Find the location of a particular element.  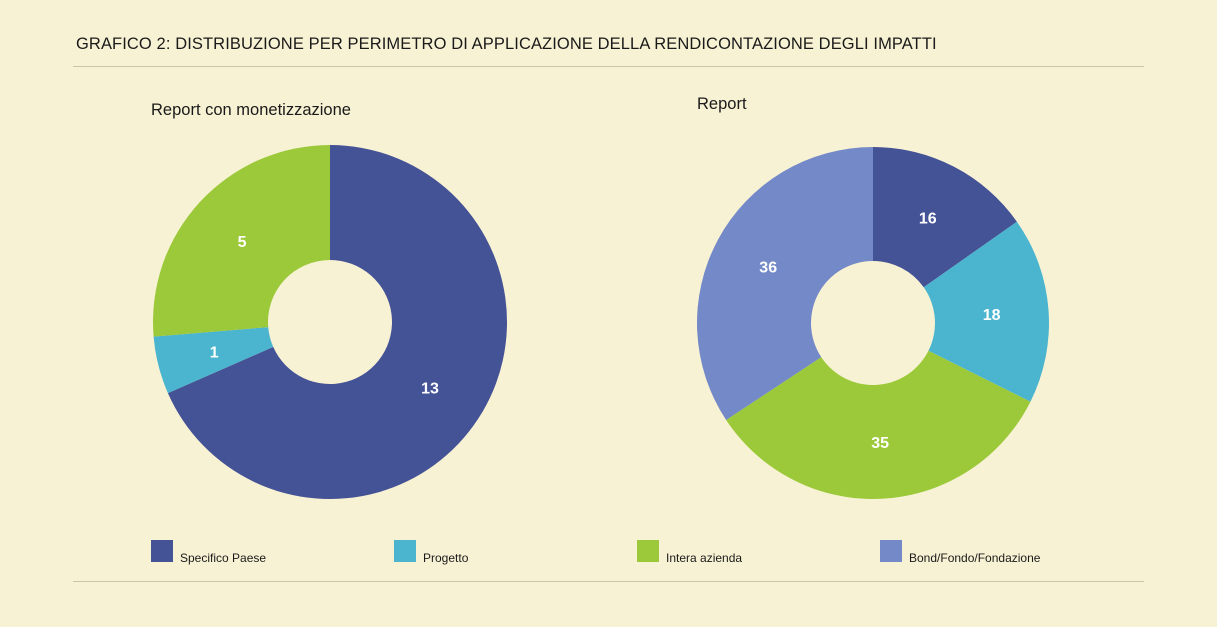

slice-value-label: 35 is located at coordinates (880, 443).